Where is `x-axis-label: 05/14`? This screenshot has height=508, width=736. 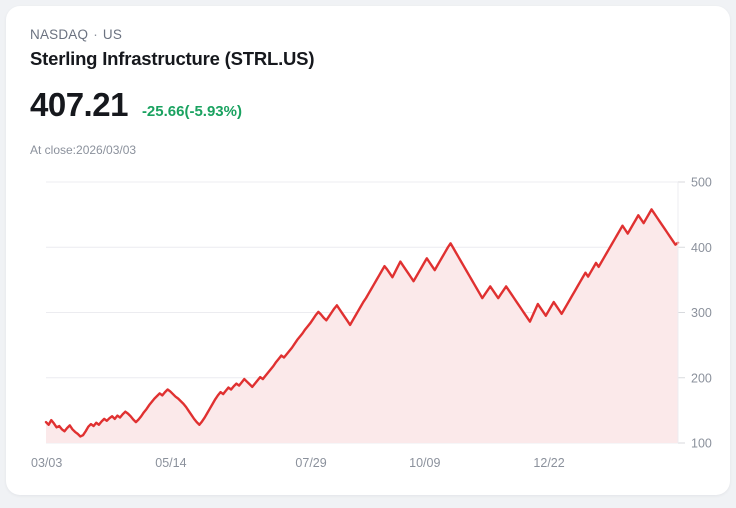 x-axis-label: 05/14 is located at coordinates (170, 463).